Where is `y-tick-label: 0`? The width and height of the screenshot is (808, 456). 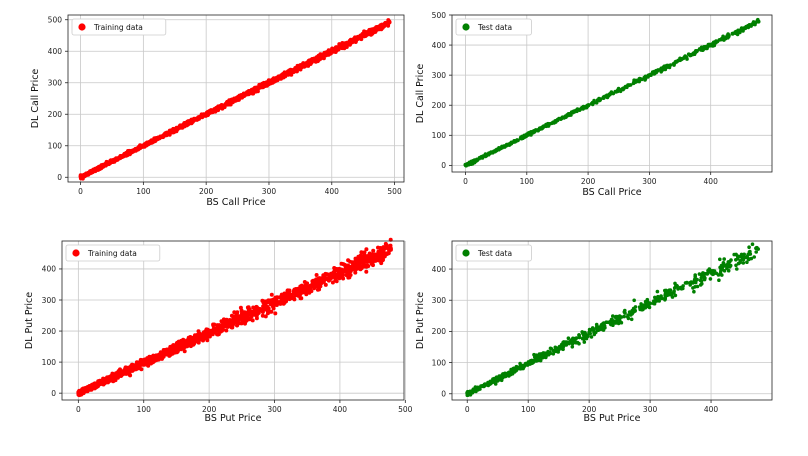
y-tick-label: 0 is located at coordinates (443, 165).